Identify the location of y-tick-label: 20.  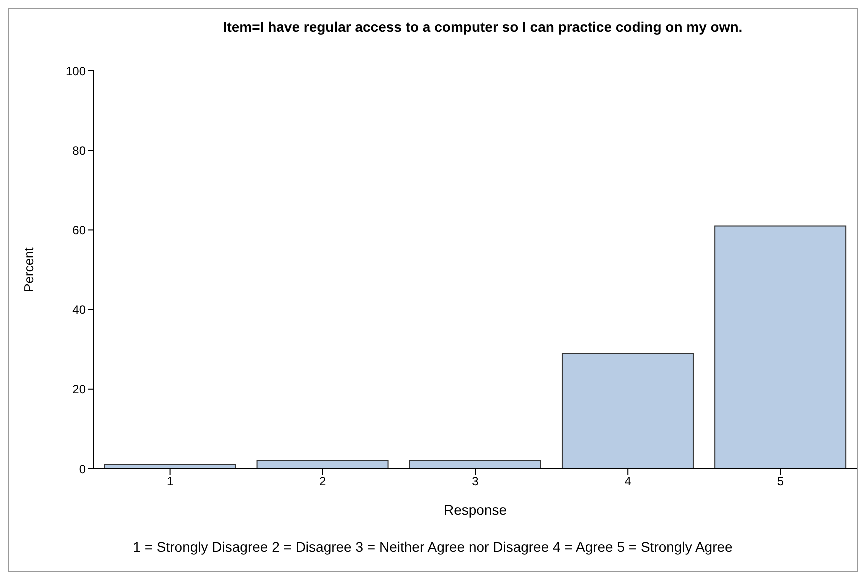
(79, 389).